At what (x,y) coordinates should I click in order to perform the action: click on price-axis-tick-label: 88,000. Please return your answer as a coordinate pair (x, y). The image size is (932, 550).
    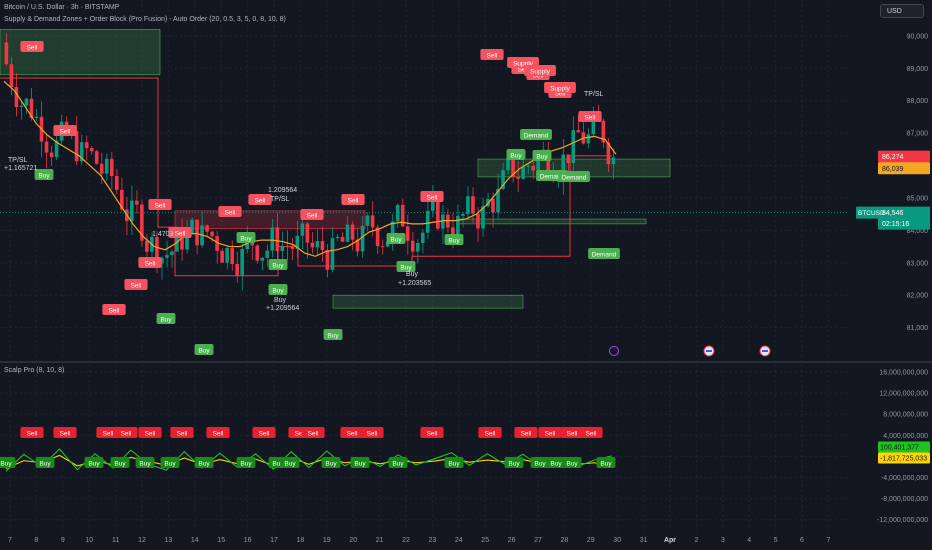
    Looking at the image, I should click on (918, 101).